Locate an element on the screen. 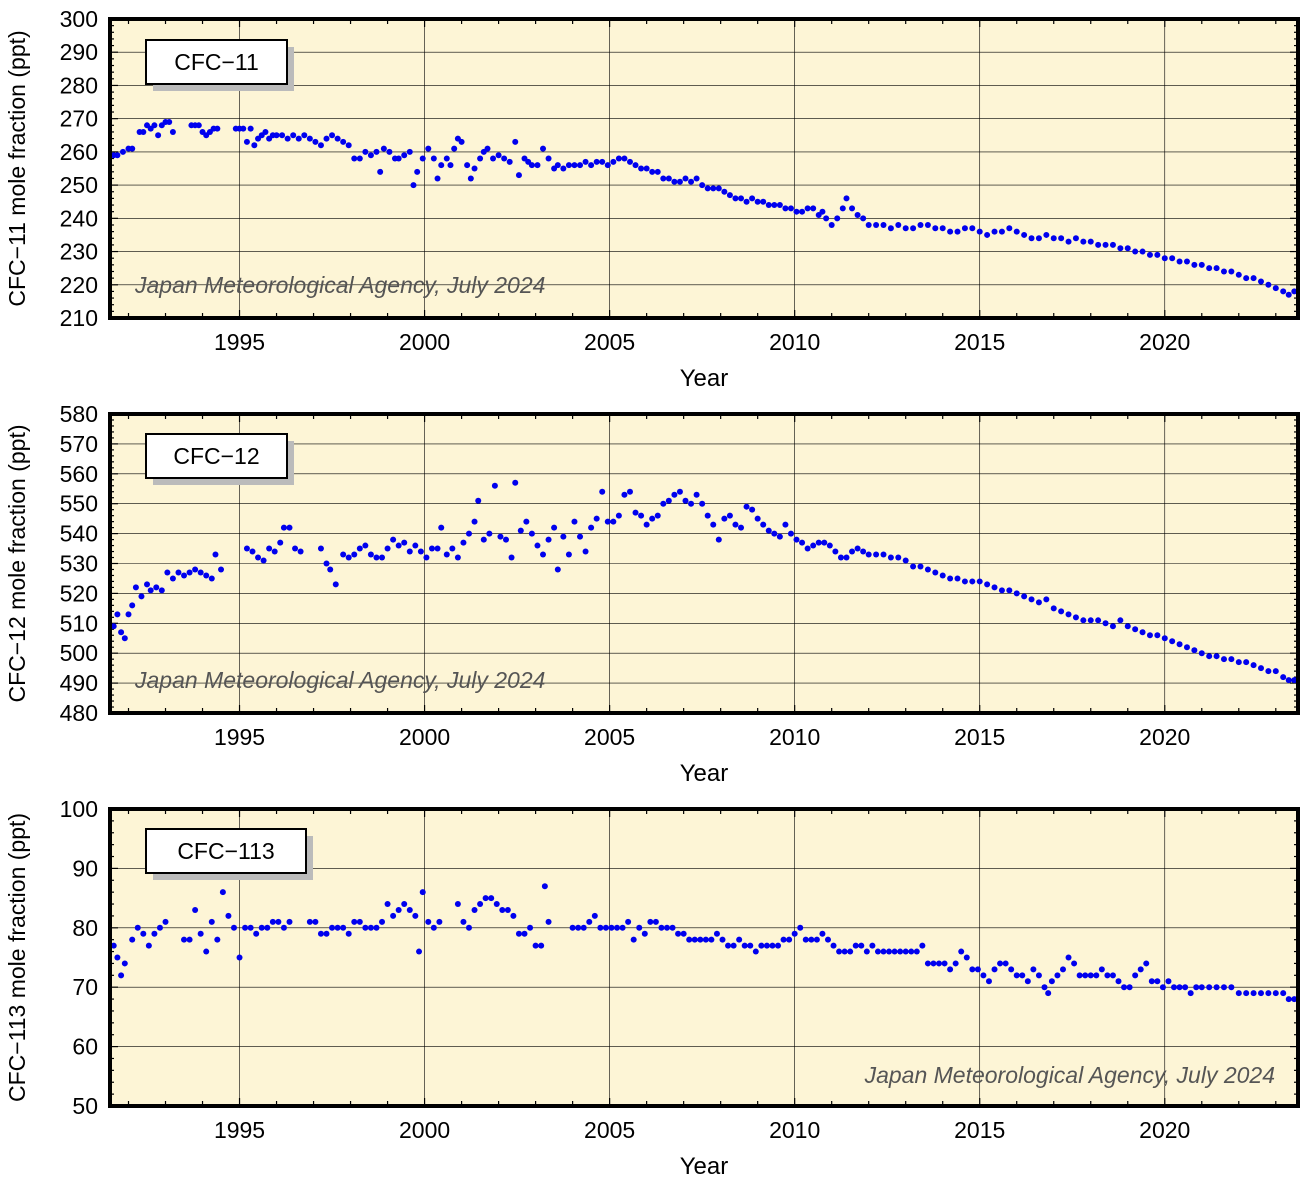 Image resolution: width=1313 pixels, height=1185 pixels. y-tick-label: 250 is located at coordinates (79, 185).